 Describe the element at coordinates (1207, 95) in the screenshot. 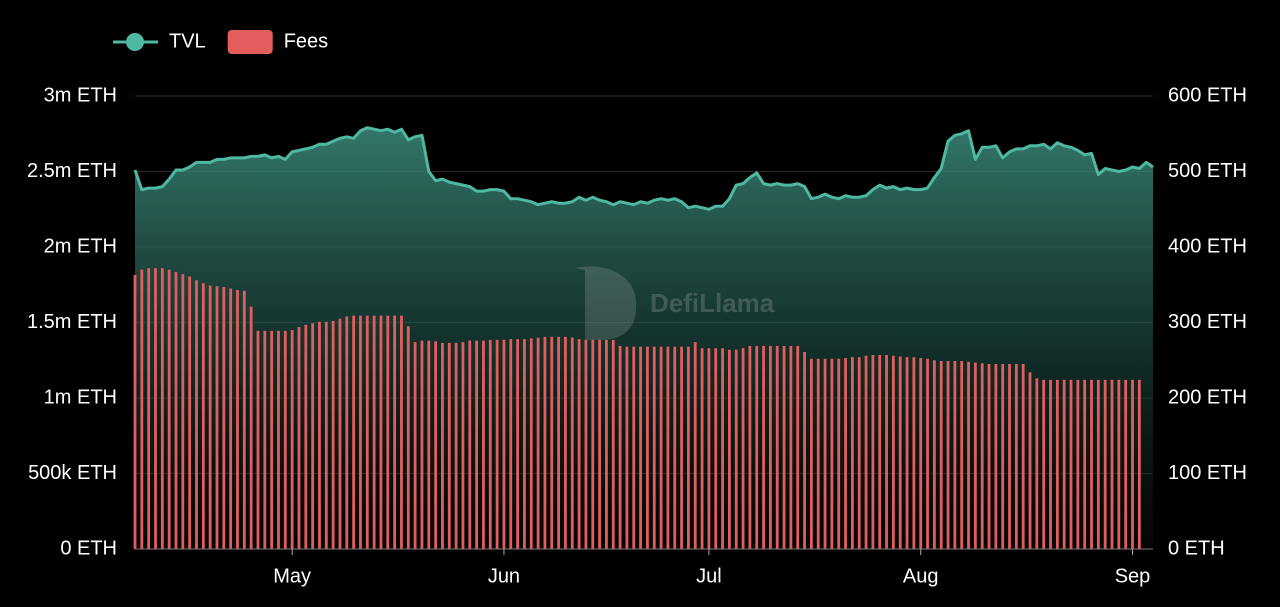

I see `y2-tick-label: 600 ETH` at that location.